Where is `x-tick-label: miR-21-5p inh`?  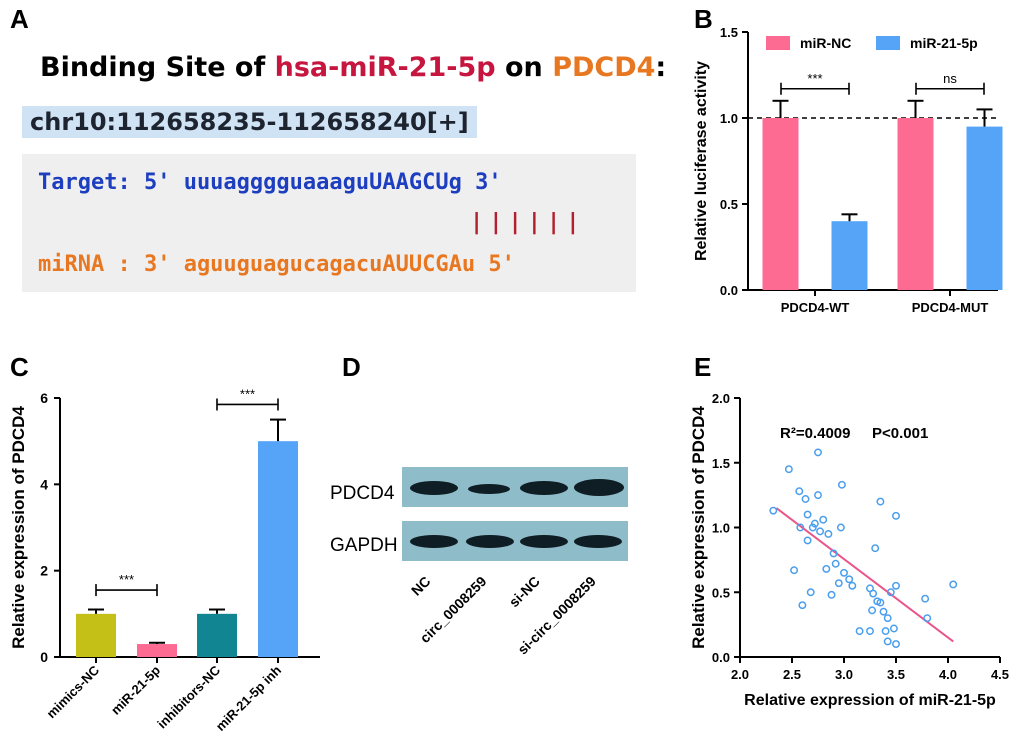
x-tick-label: miR-21-5p inh is located at coordinates (248, 697).